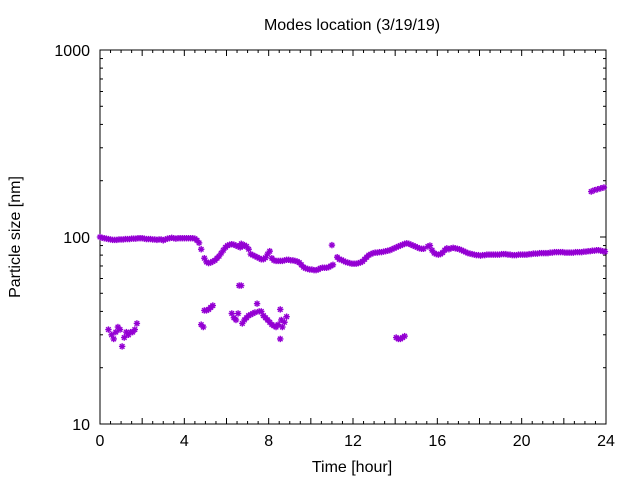 This screenshot has width=640, height=480. I want to click on x-tick-label: 4, so click(184, 441).